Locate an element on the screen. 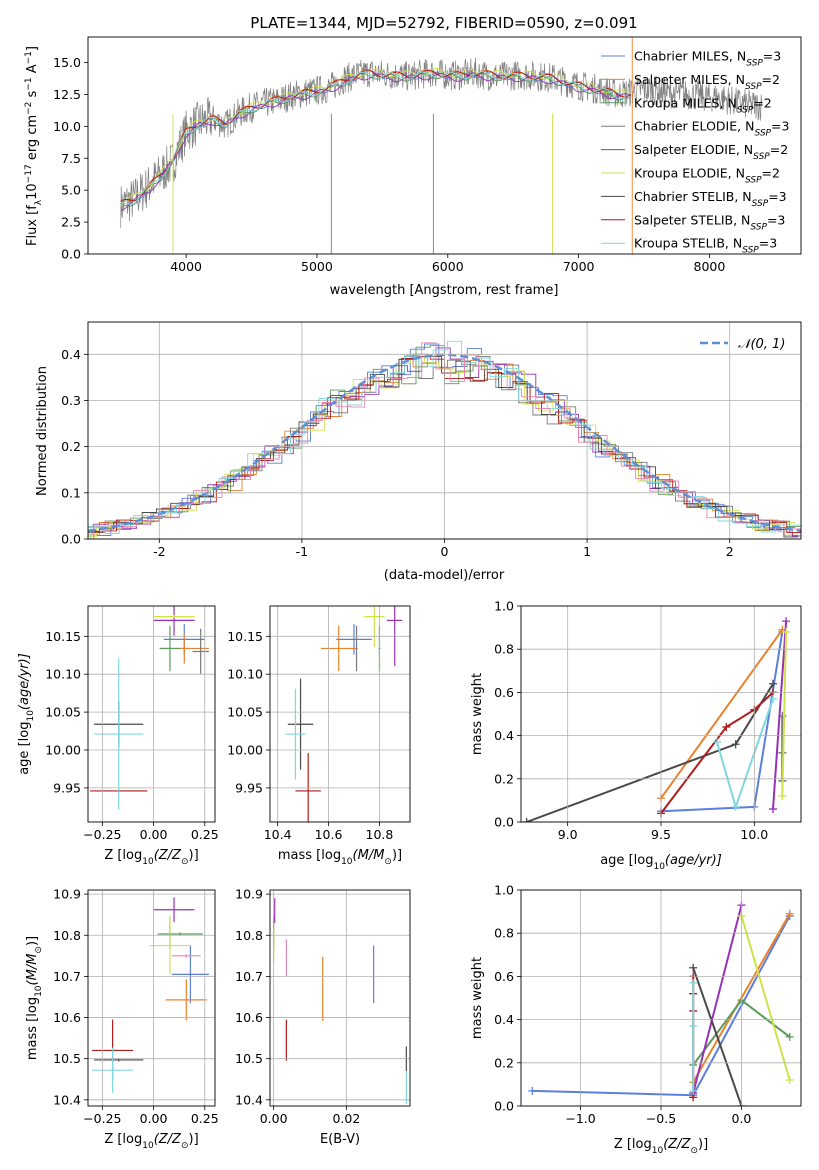 Image resolution: width=819 pixels, height=1170 pixels. label-part: ] is located at coordinates (32, 48).